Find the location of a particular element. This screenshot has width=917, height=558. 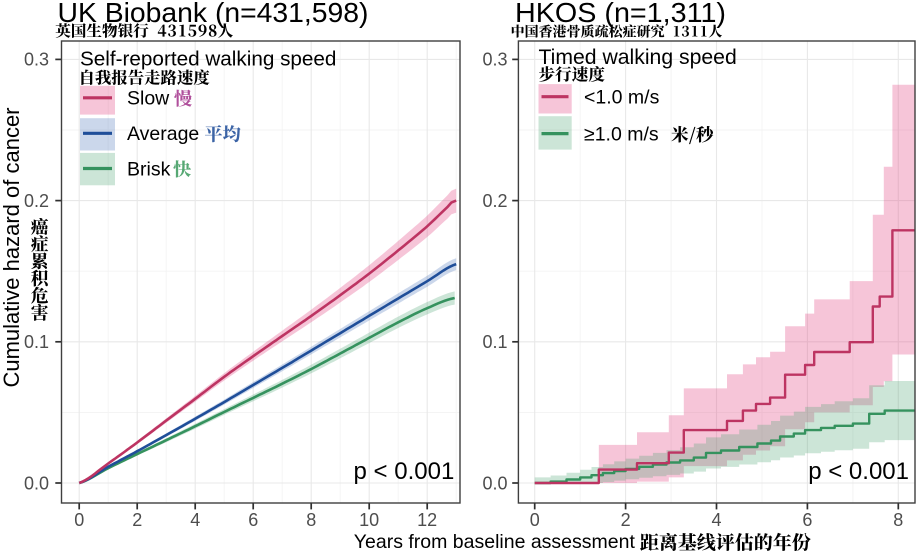

svg-text: <1.0 m/s is located at coordinates (622, 98).